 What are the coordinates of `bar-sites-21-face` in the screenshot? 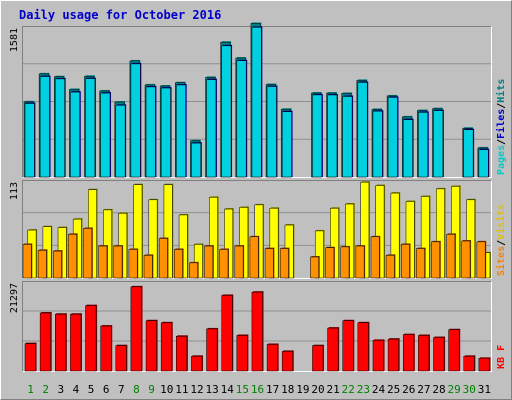 It's located at (330, 263).